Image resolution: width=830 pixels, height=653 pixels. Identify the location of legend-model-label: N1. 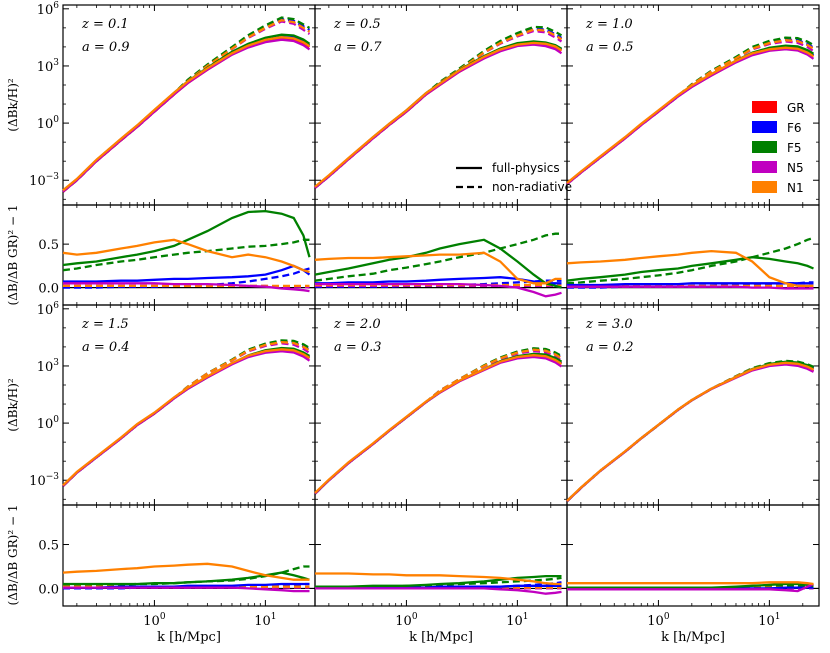
(795, 188).